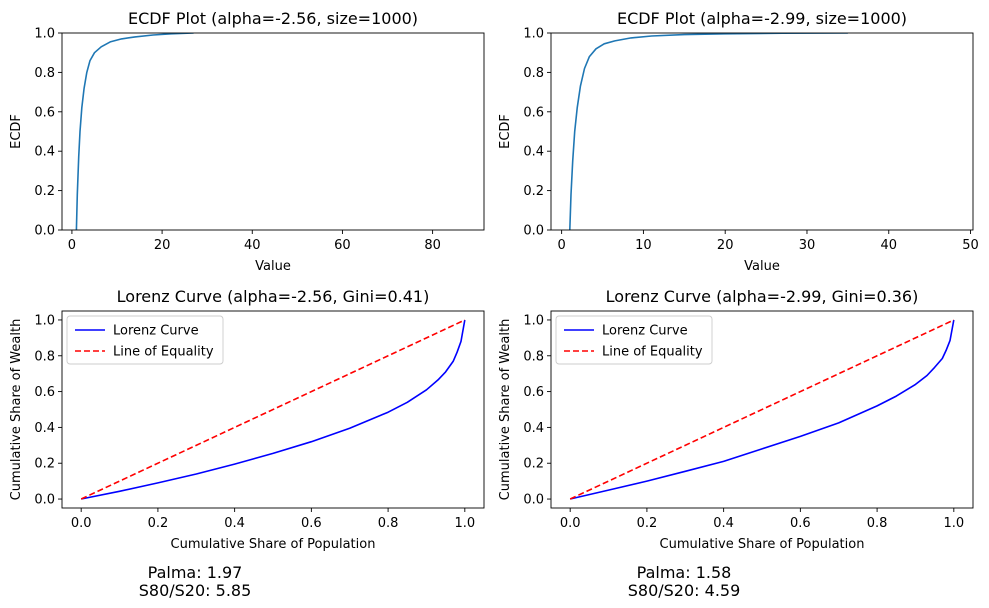 The height and width of the screenshot is (608, 989). What do you see at coordinates (970, 245) in the screenshot?
I see `x-tick-label: 50` at bounding box center [970, 245].